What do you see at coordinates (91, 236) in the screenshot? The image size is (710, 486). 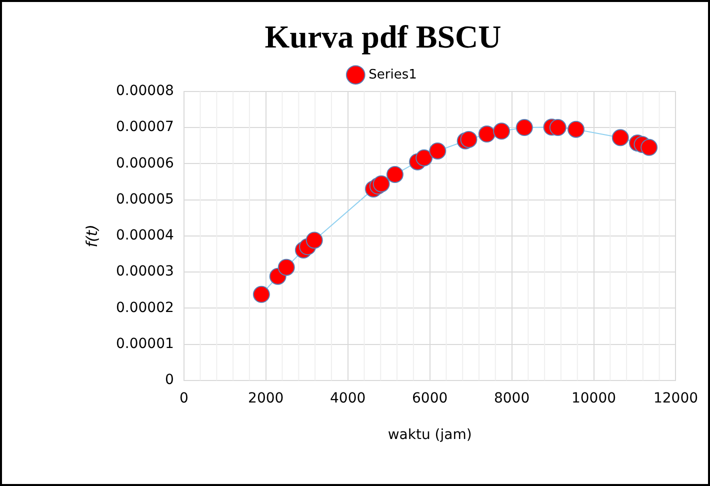 I see `y-axis-title: f(t)` at bounding box center [91, 236].